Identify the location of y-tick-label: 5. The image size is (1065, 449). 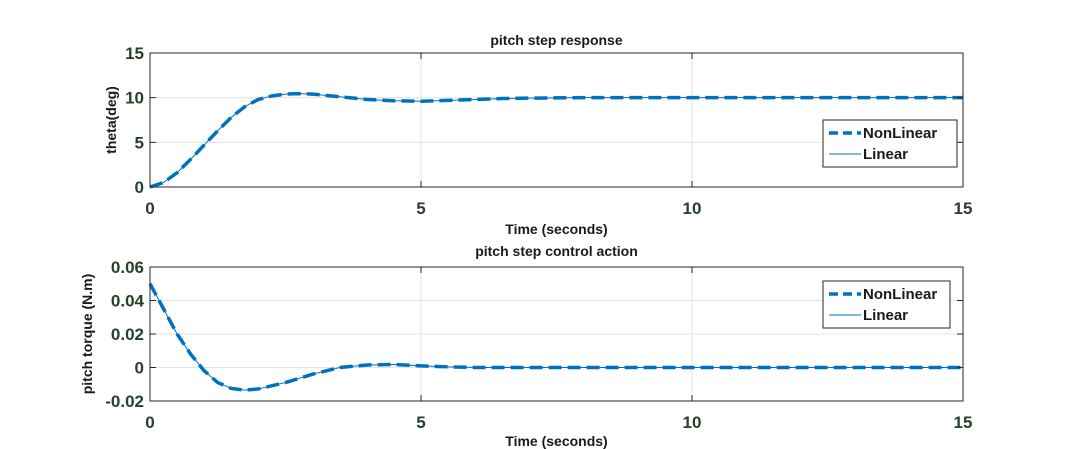
(139, 142).